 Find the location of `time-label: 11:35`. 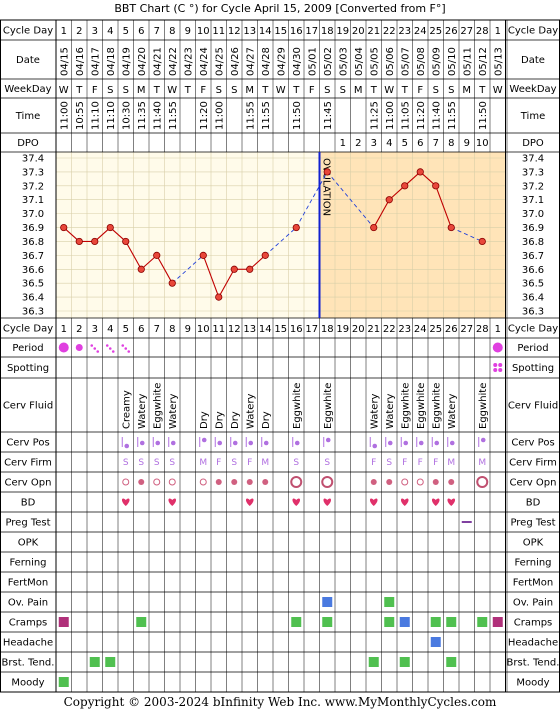

time-label: 11:35 is located at coordinates (142, 115).